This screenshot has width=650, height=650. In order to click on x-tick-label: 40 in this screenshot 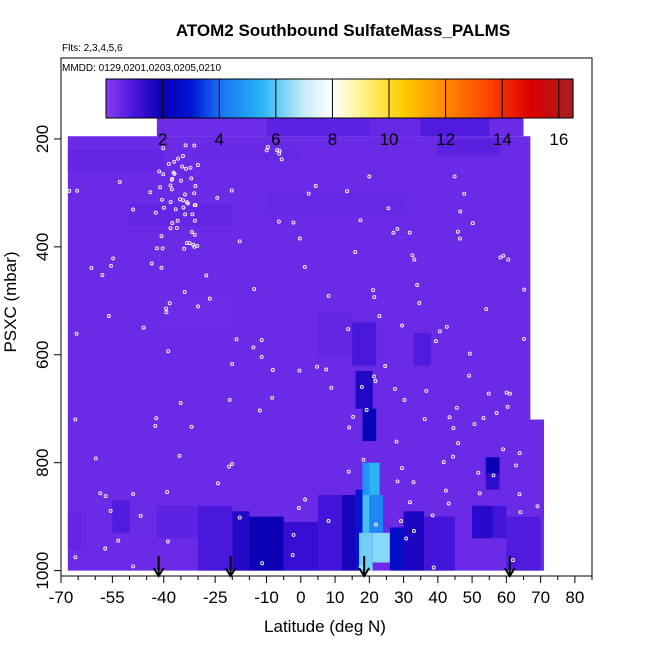, I will do `click(437, 597)`.